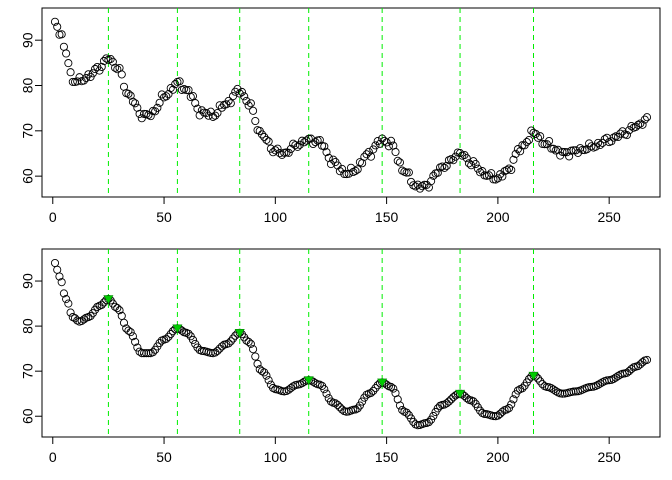 This screenshot has width=672, height=480. Describe the element at coordinates (53, 217) in the screenshot. I see `x-tick-label: 0` at that location.